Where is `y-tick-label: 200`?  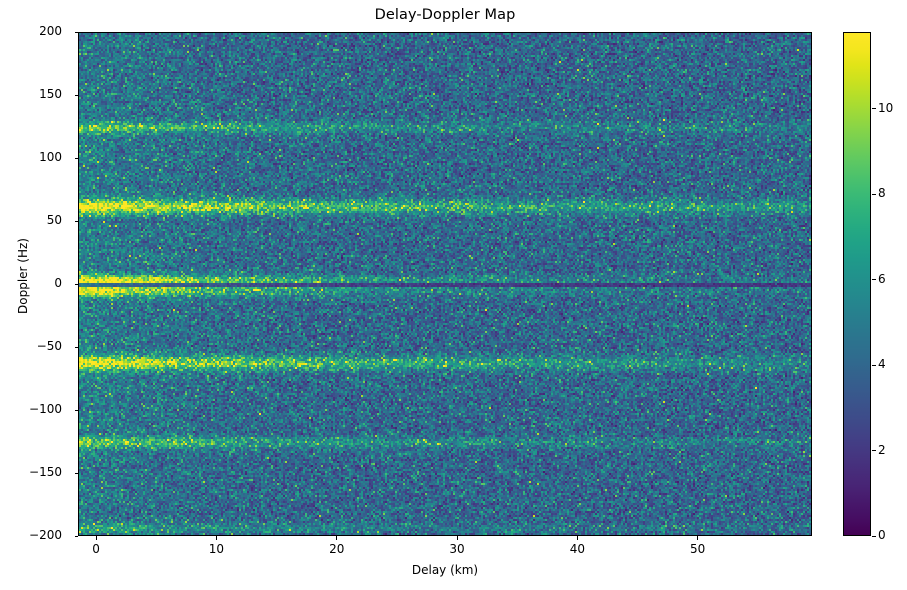 y-tick-label: 200 is located at coordinates (50, 31).